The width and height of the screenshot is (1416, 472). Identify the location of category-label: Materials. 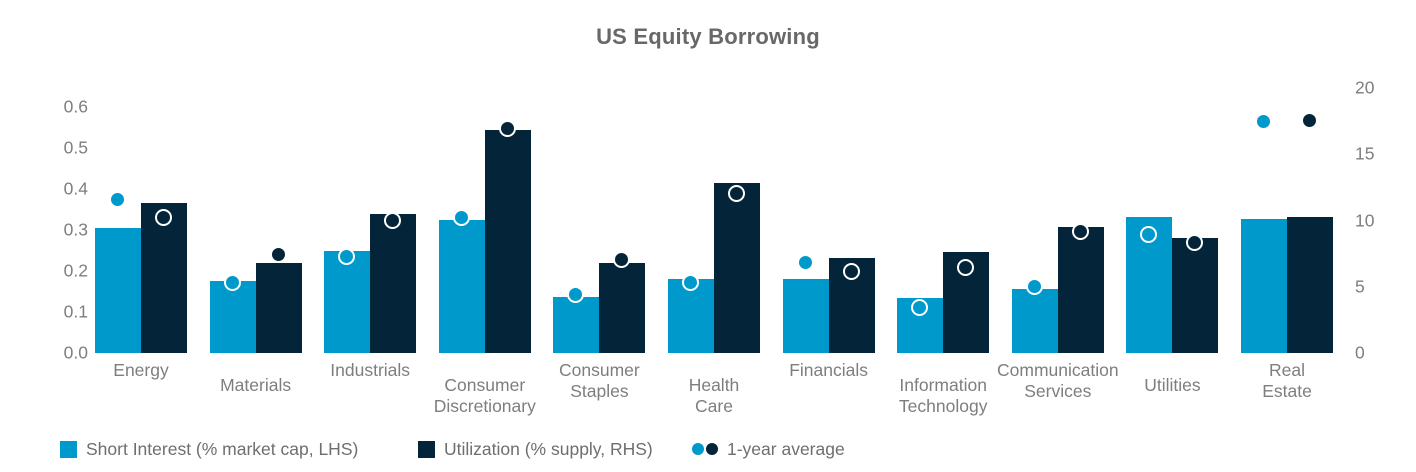
(256, 385).